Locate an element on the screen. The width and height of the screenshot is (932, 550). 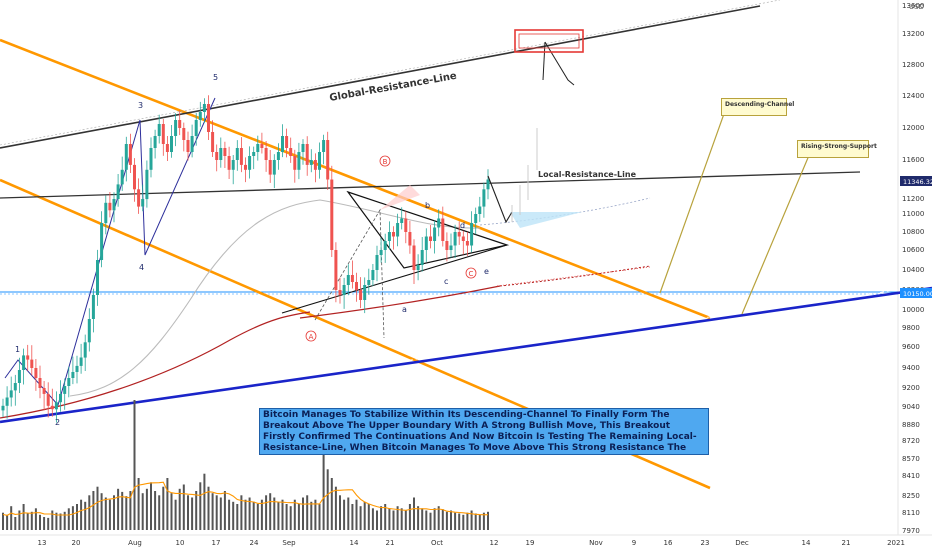
y-tick-label: 8410 is located at coordinates (911, 476).